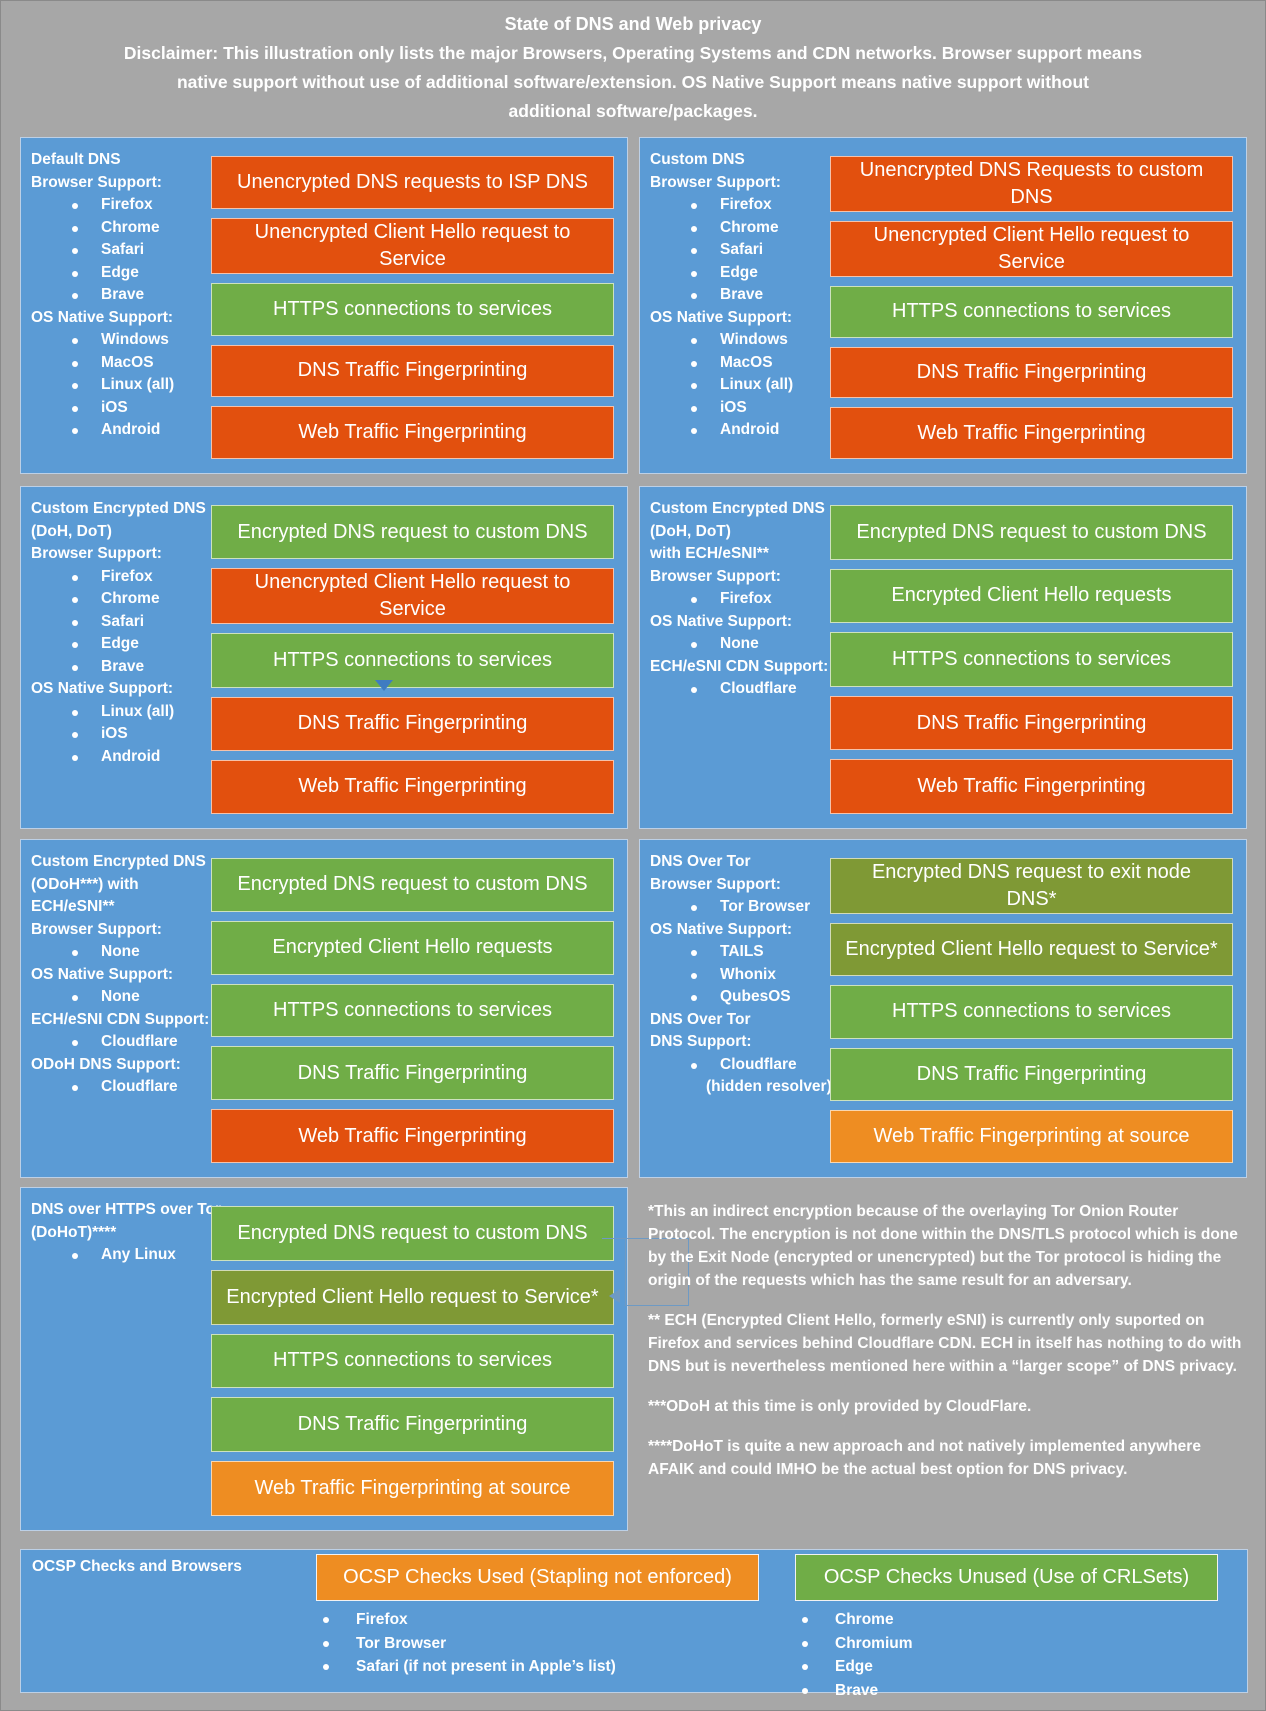  What do you see at coordinates (138, 384) in the screenshot?
I see `side-bullet-label: Linux (all)` at bounding box center [138, 384].